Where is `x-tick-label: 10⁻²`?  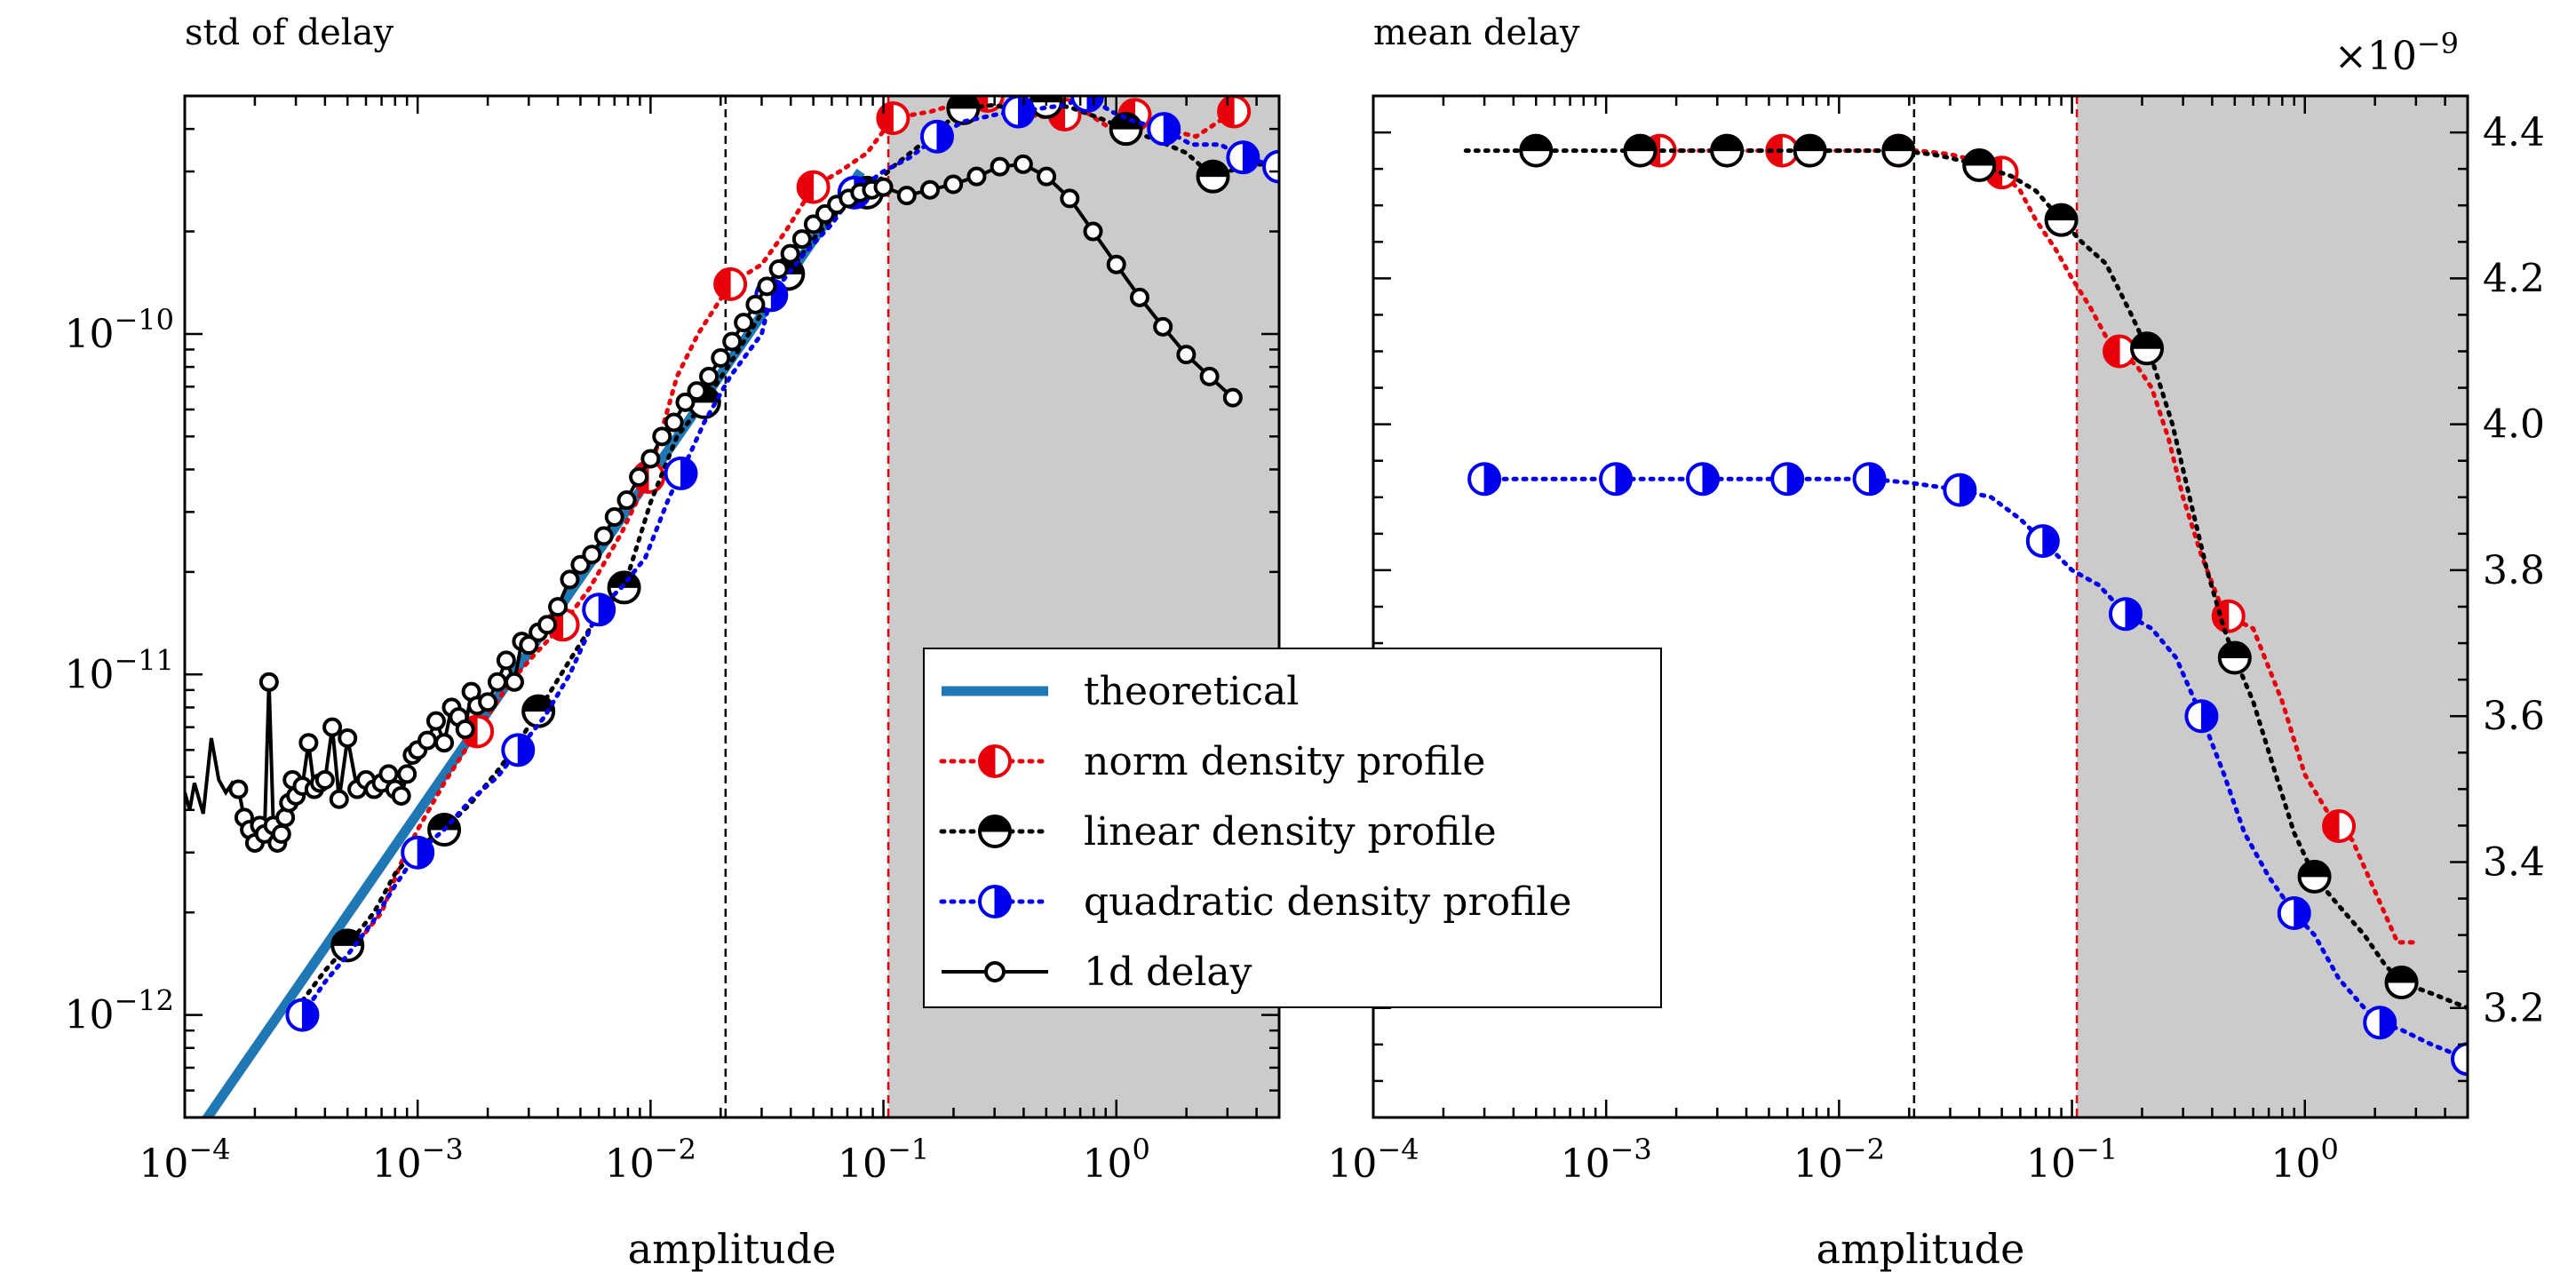
x-tick-label: 10⁻² is located at coordinates (1839, 1160).